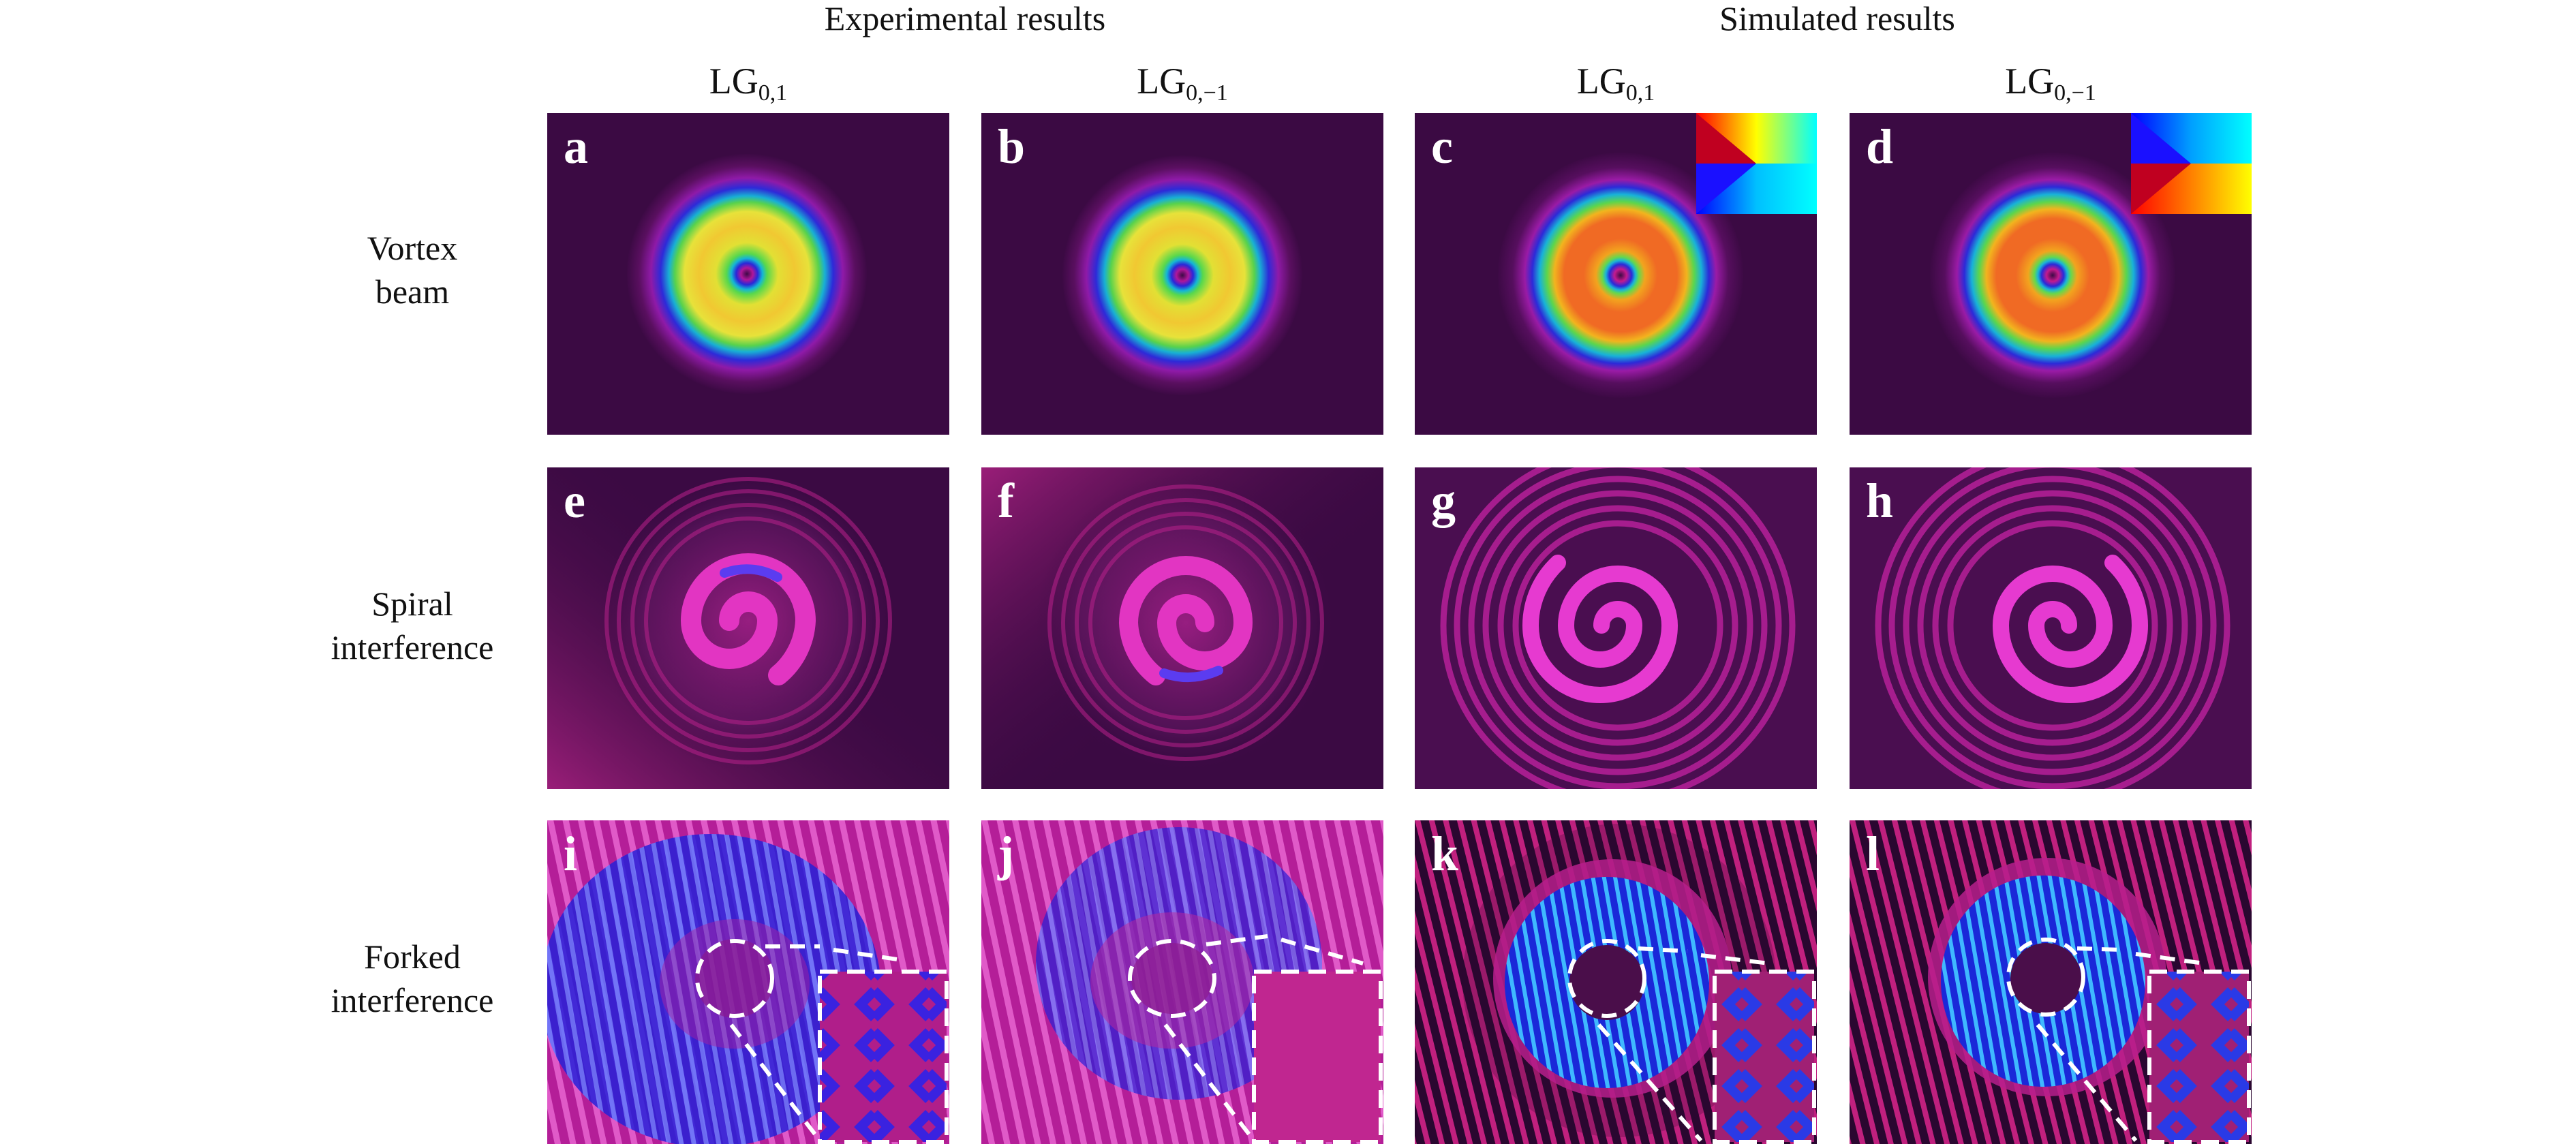 This screenshot has height=1144, width=2576. I want to click on row-label-2-line2: interference, so click(412, 647).